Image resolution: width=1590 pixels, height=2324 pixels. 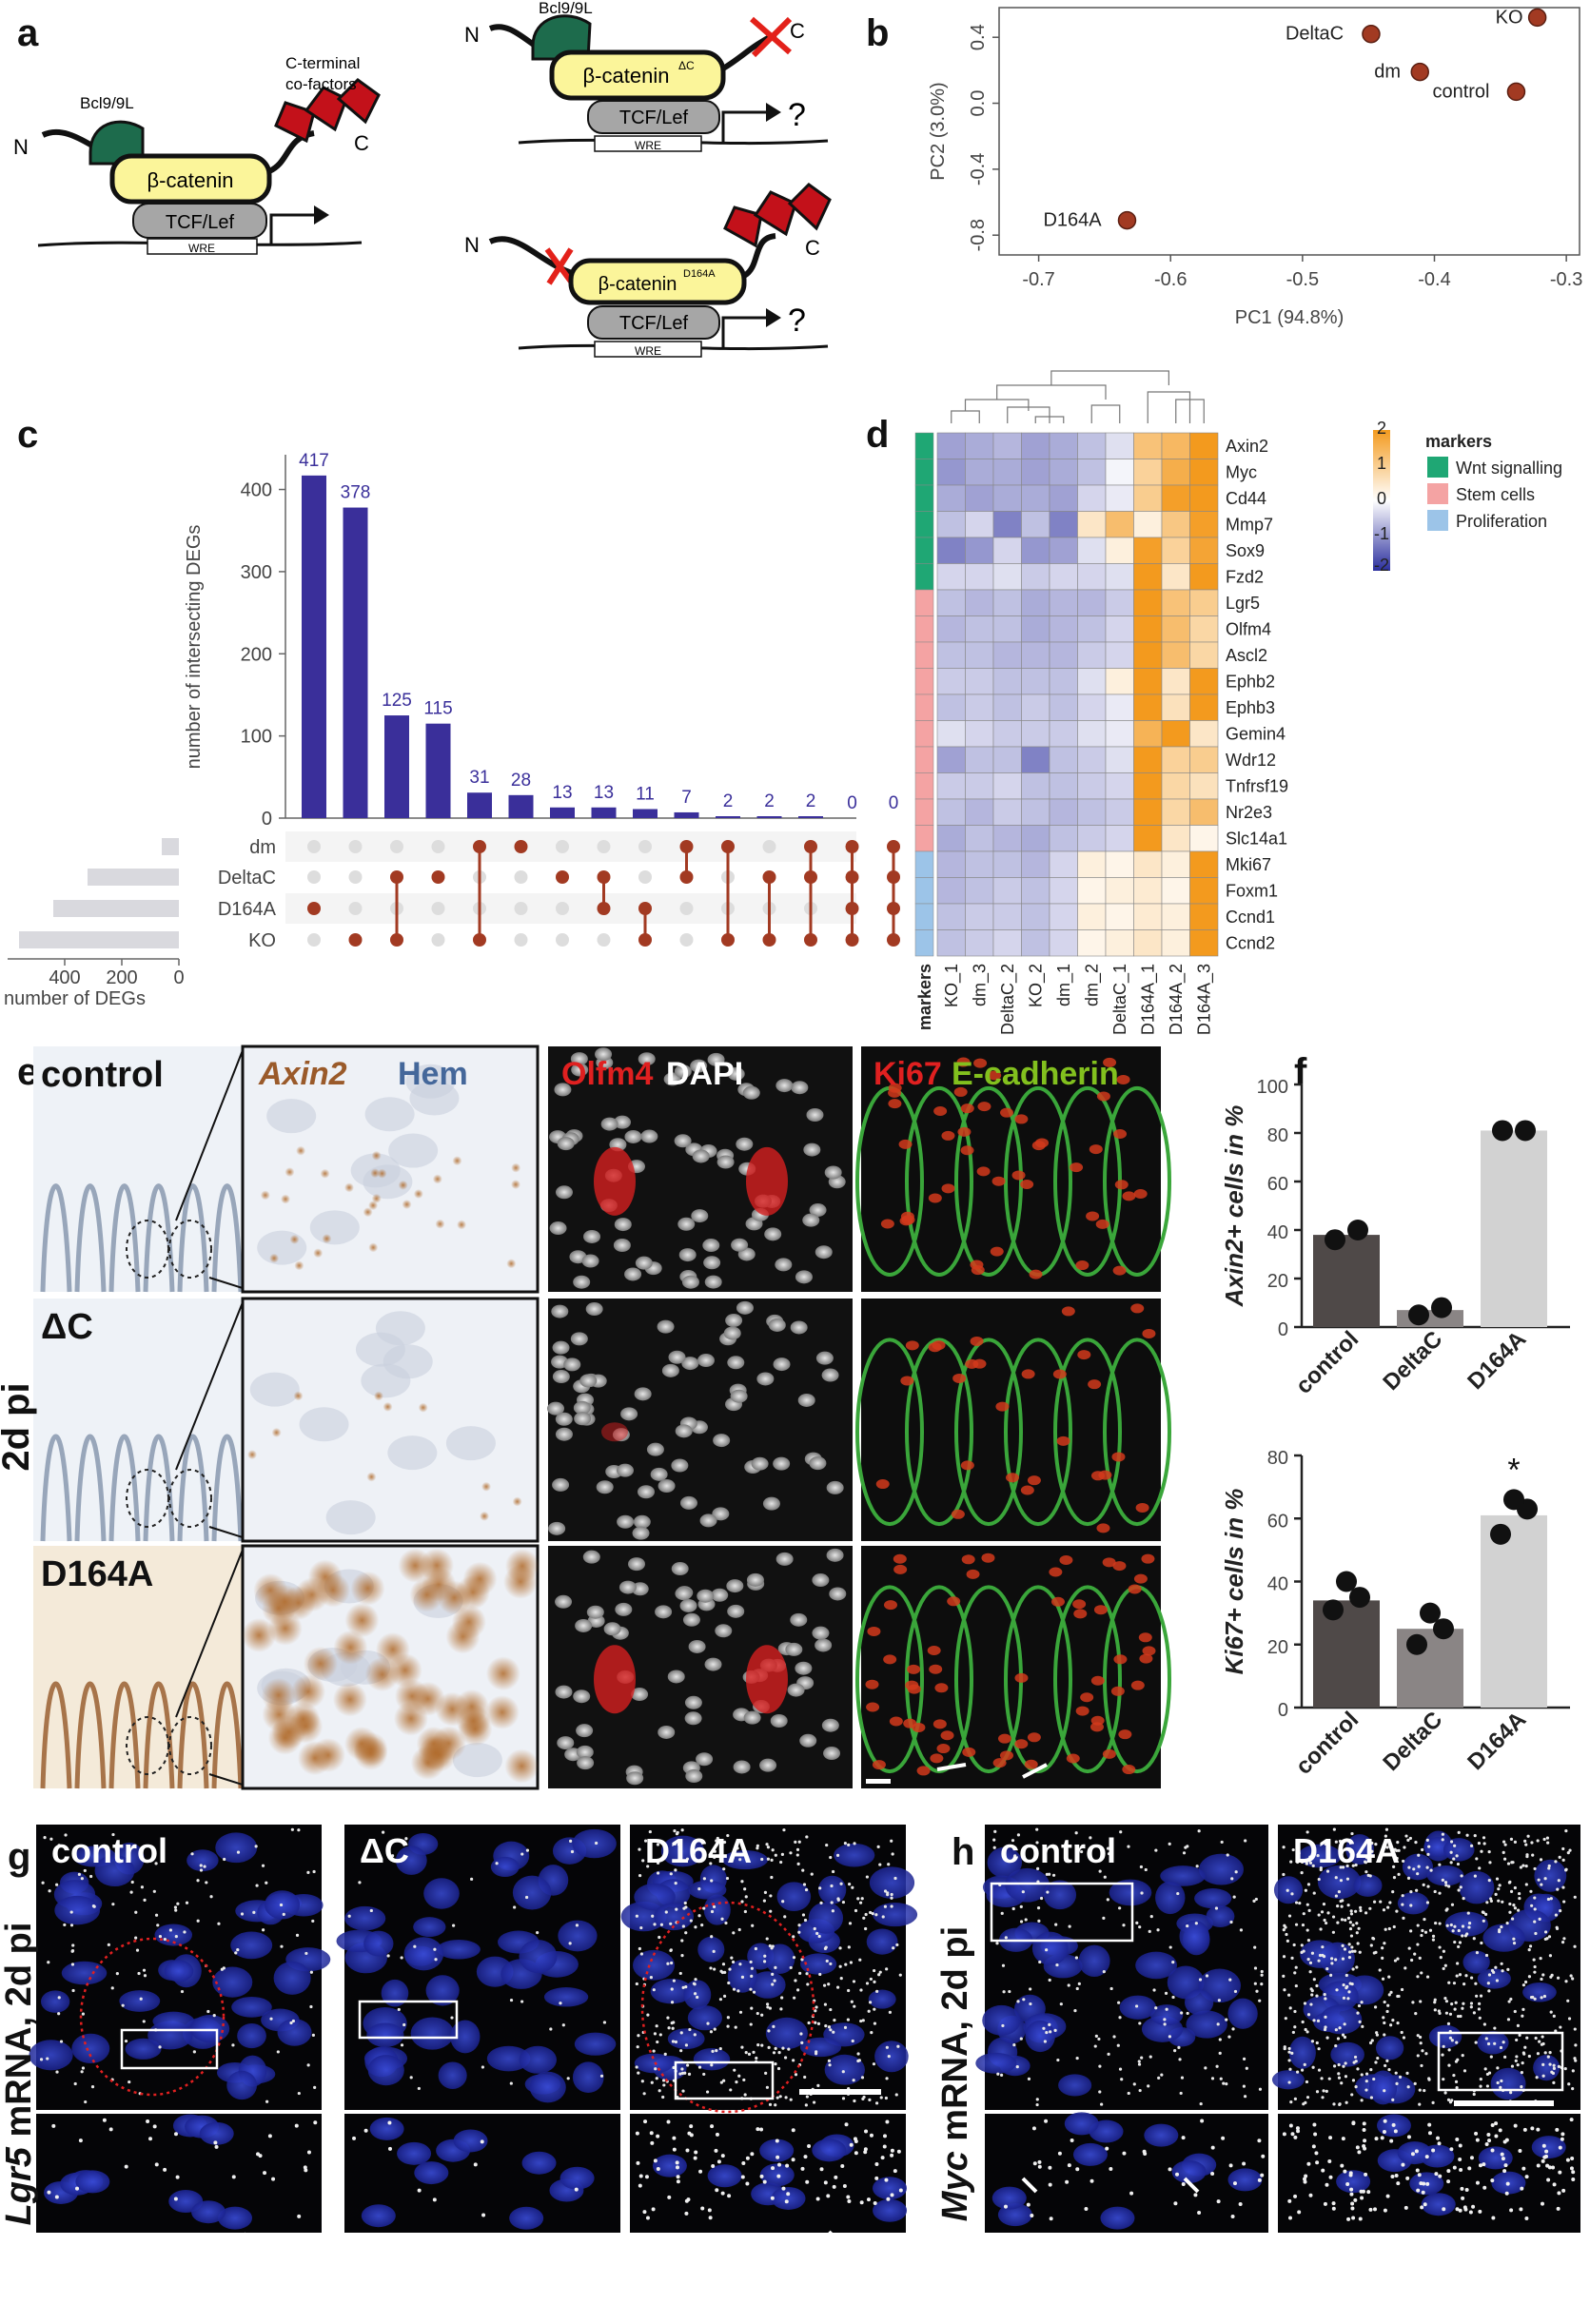 I want to click on marker-cell, so click(x=924, y=943).